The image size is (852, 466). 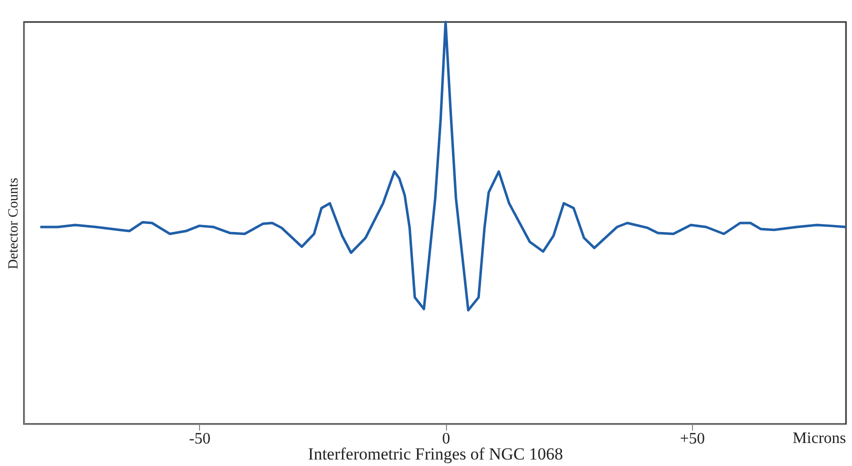 I want to click on y-axis-title: Detector Counts, so click(x=14, y=224).